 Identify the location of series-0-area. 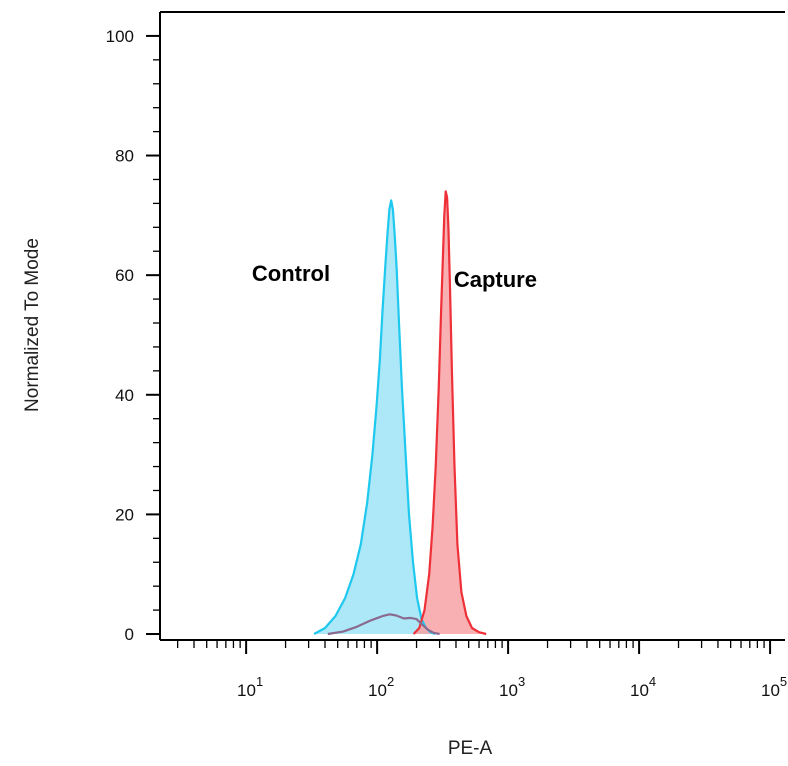
(375, 417).